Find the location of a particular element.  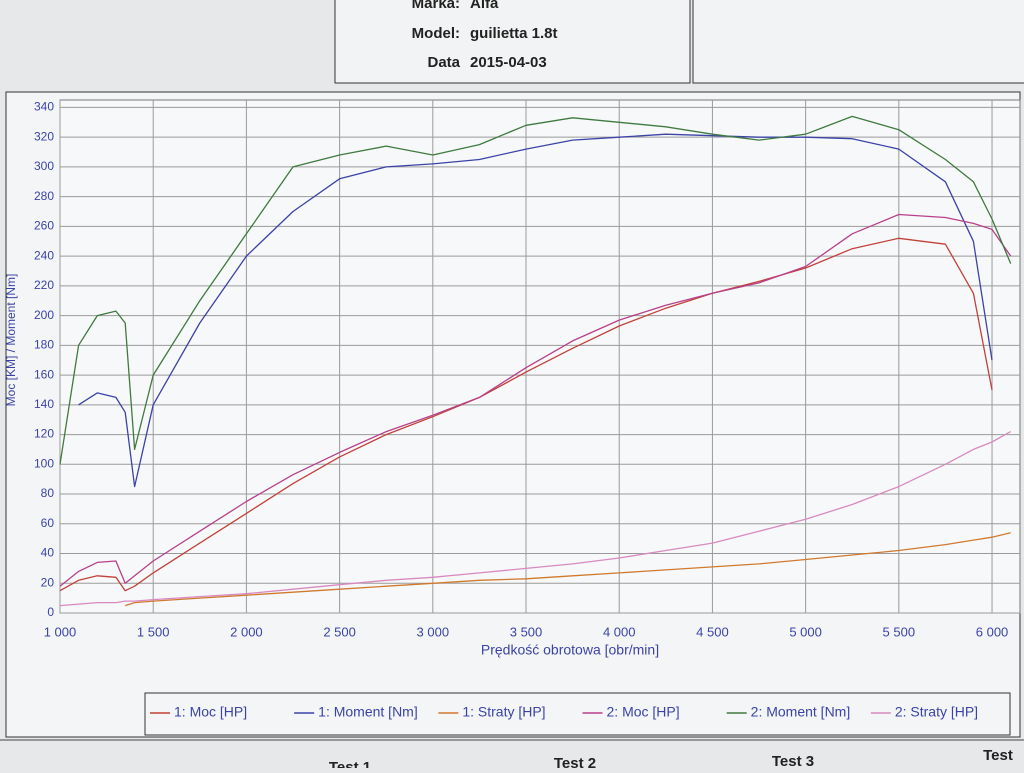

y-tick-label: 80 is located at coordinates (48, 493).